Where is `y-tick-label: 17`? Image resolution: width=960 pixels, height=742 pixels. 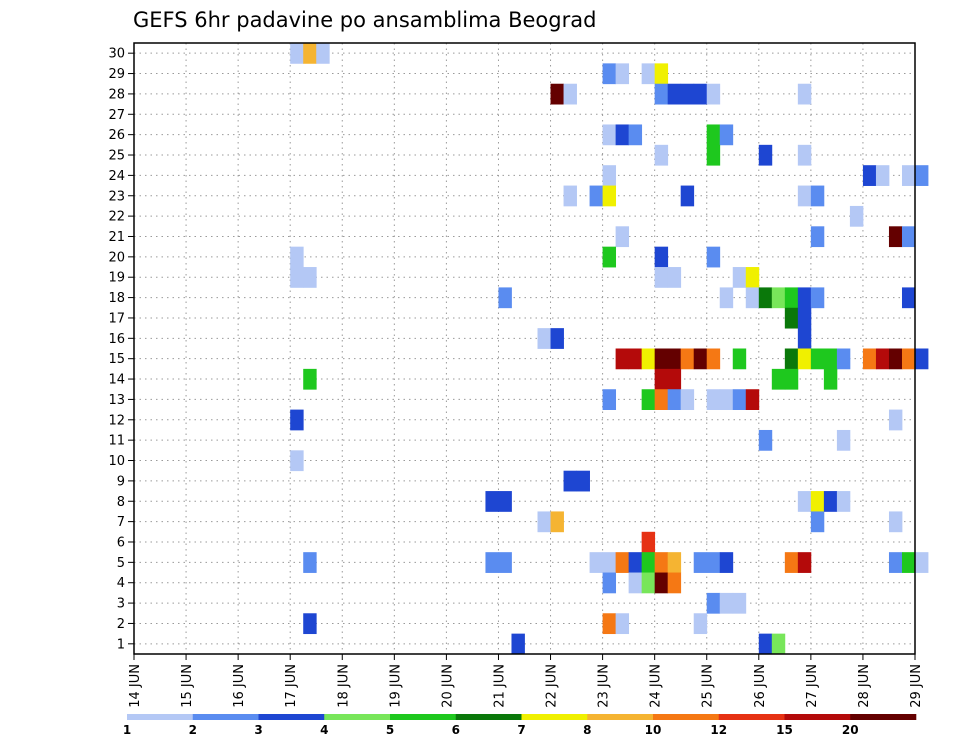 y-tick-label: 17 is located at coordinates (116, 318).